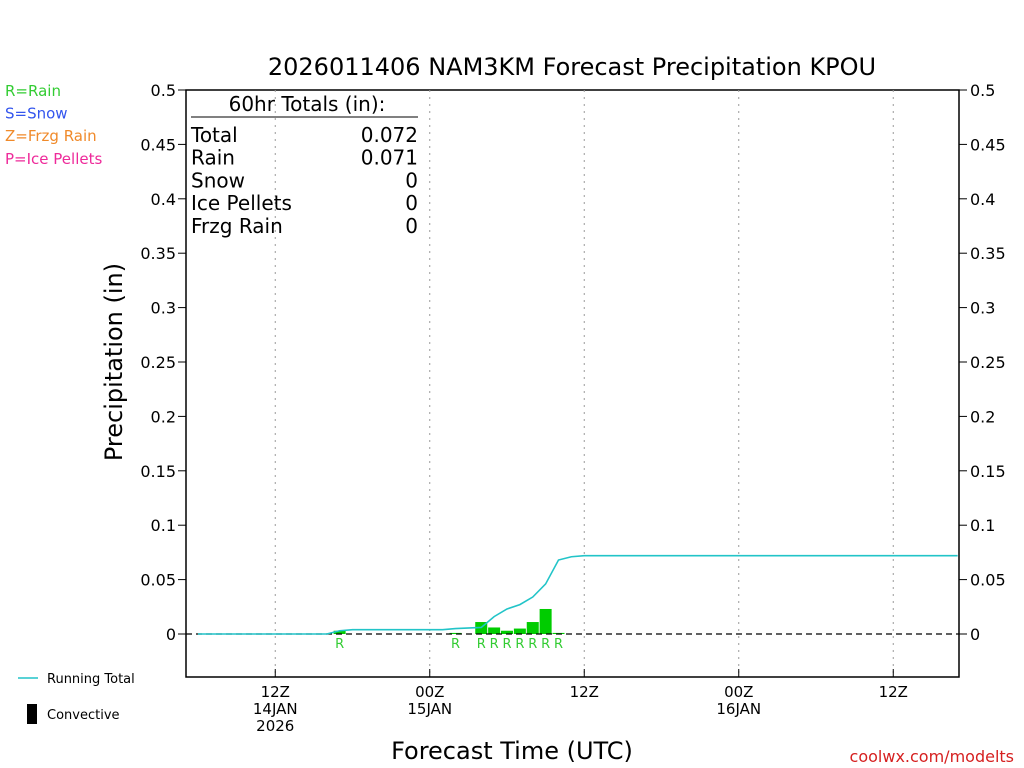 The image size is (1024, 768). What do you see at coordinates (158, 362) in the screenshot?
I see `y-tick-label-left-5: 0.25` at bounding box center [158, 362].